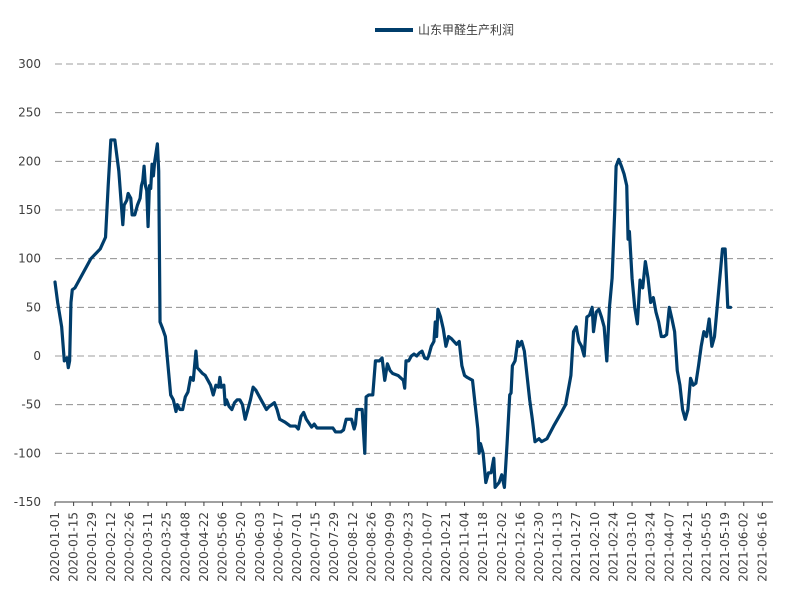  I want to click on x-tick-label: 2021-05-19, so click(725, 547).